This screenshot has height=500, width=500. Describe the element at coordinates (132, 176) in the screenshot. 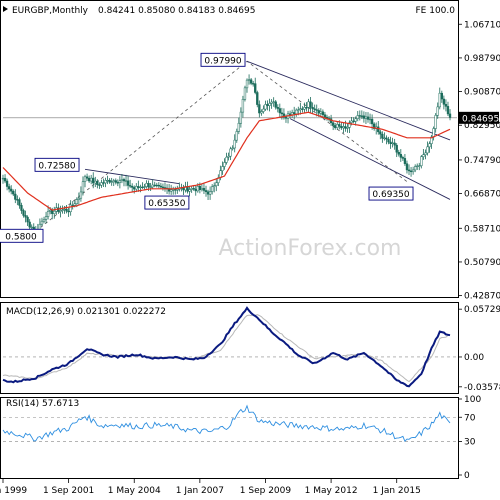

I see `triangle-upper-line` at that location.